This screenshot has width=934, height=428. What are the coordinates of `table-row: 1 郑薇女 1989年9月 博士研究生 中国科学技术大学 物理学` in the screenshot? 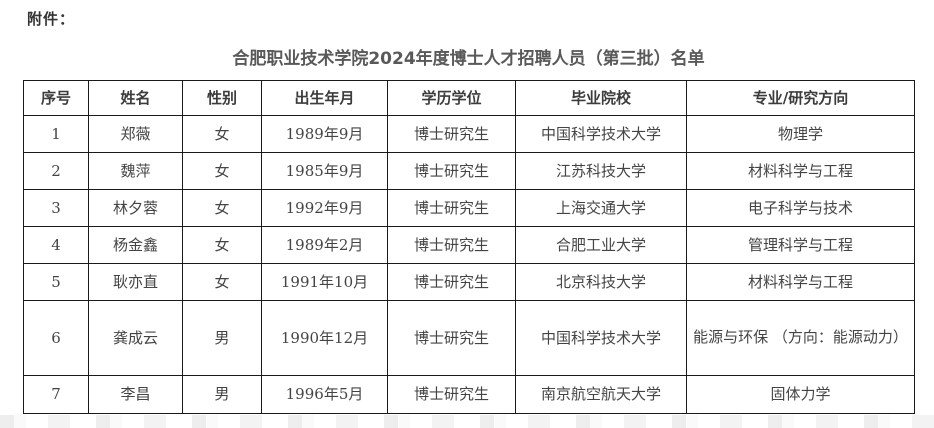 It's located at (469, 134).